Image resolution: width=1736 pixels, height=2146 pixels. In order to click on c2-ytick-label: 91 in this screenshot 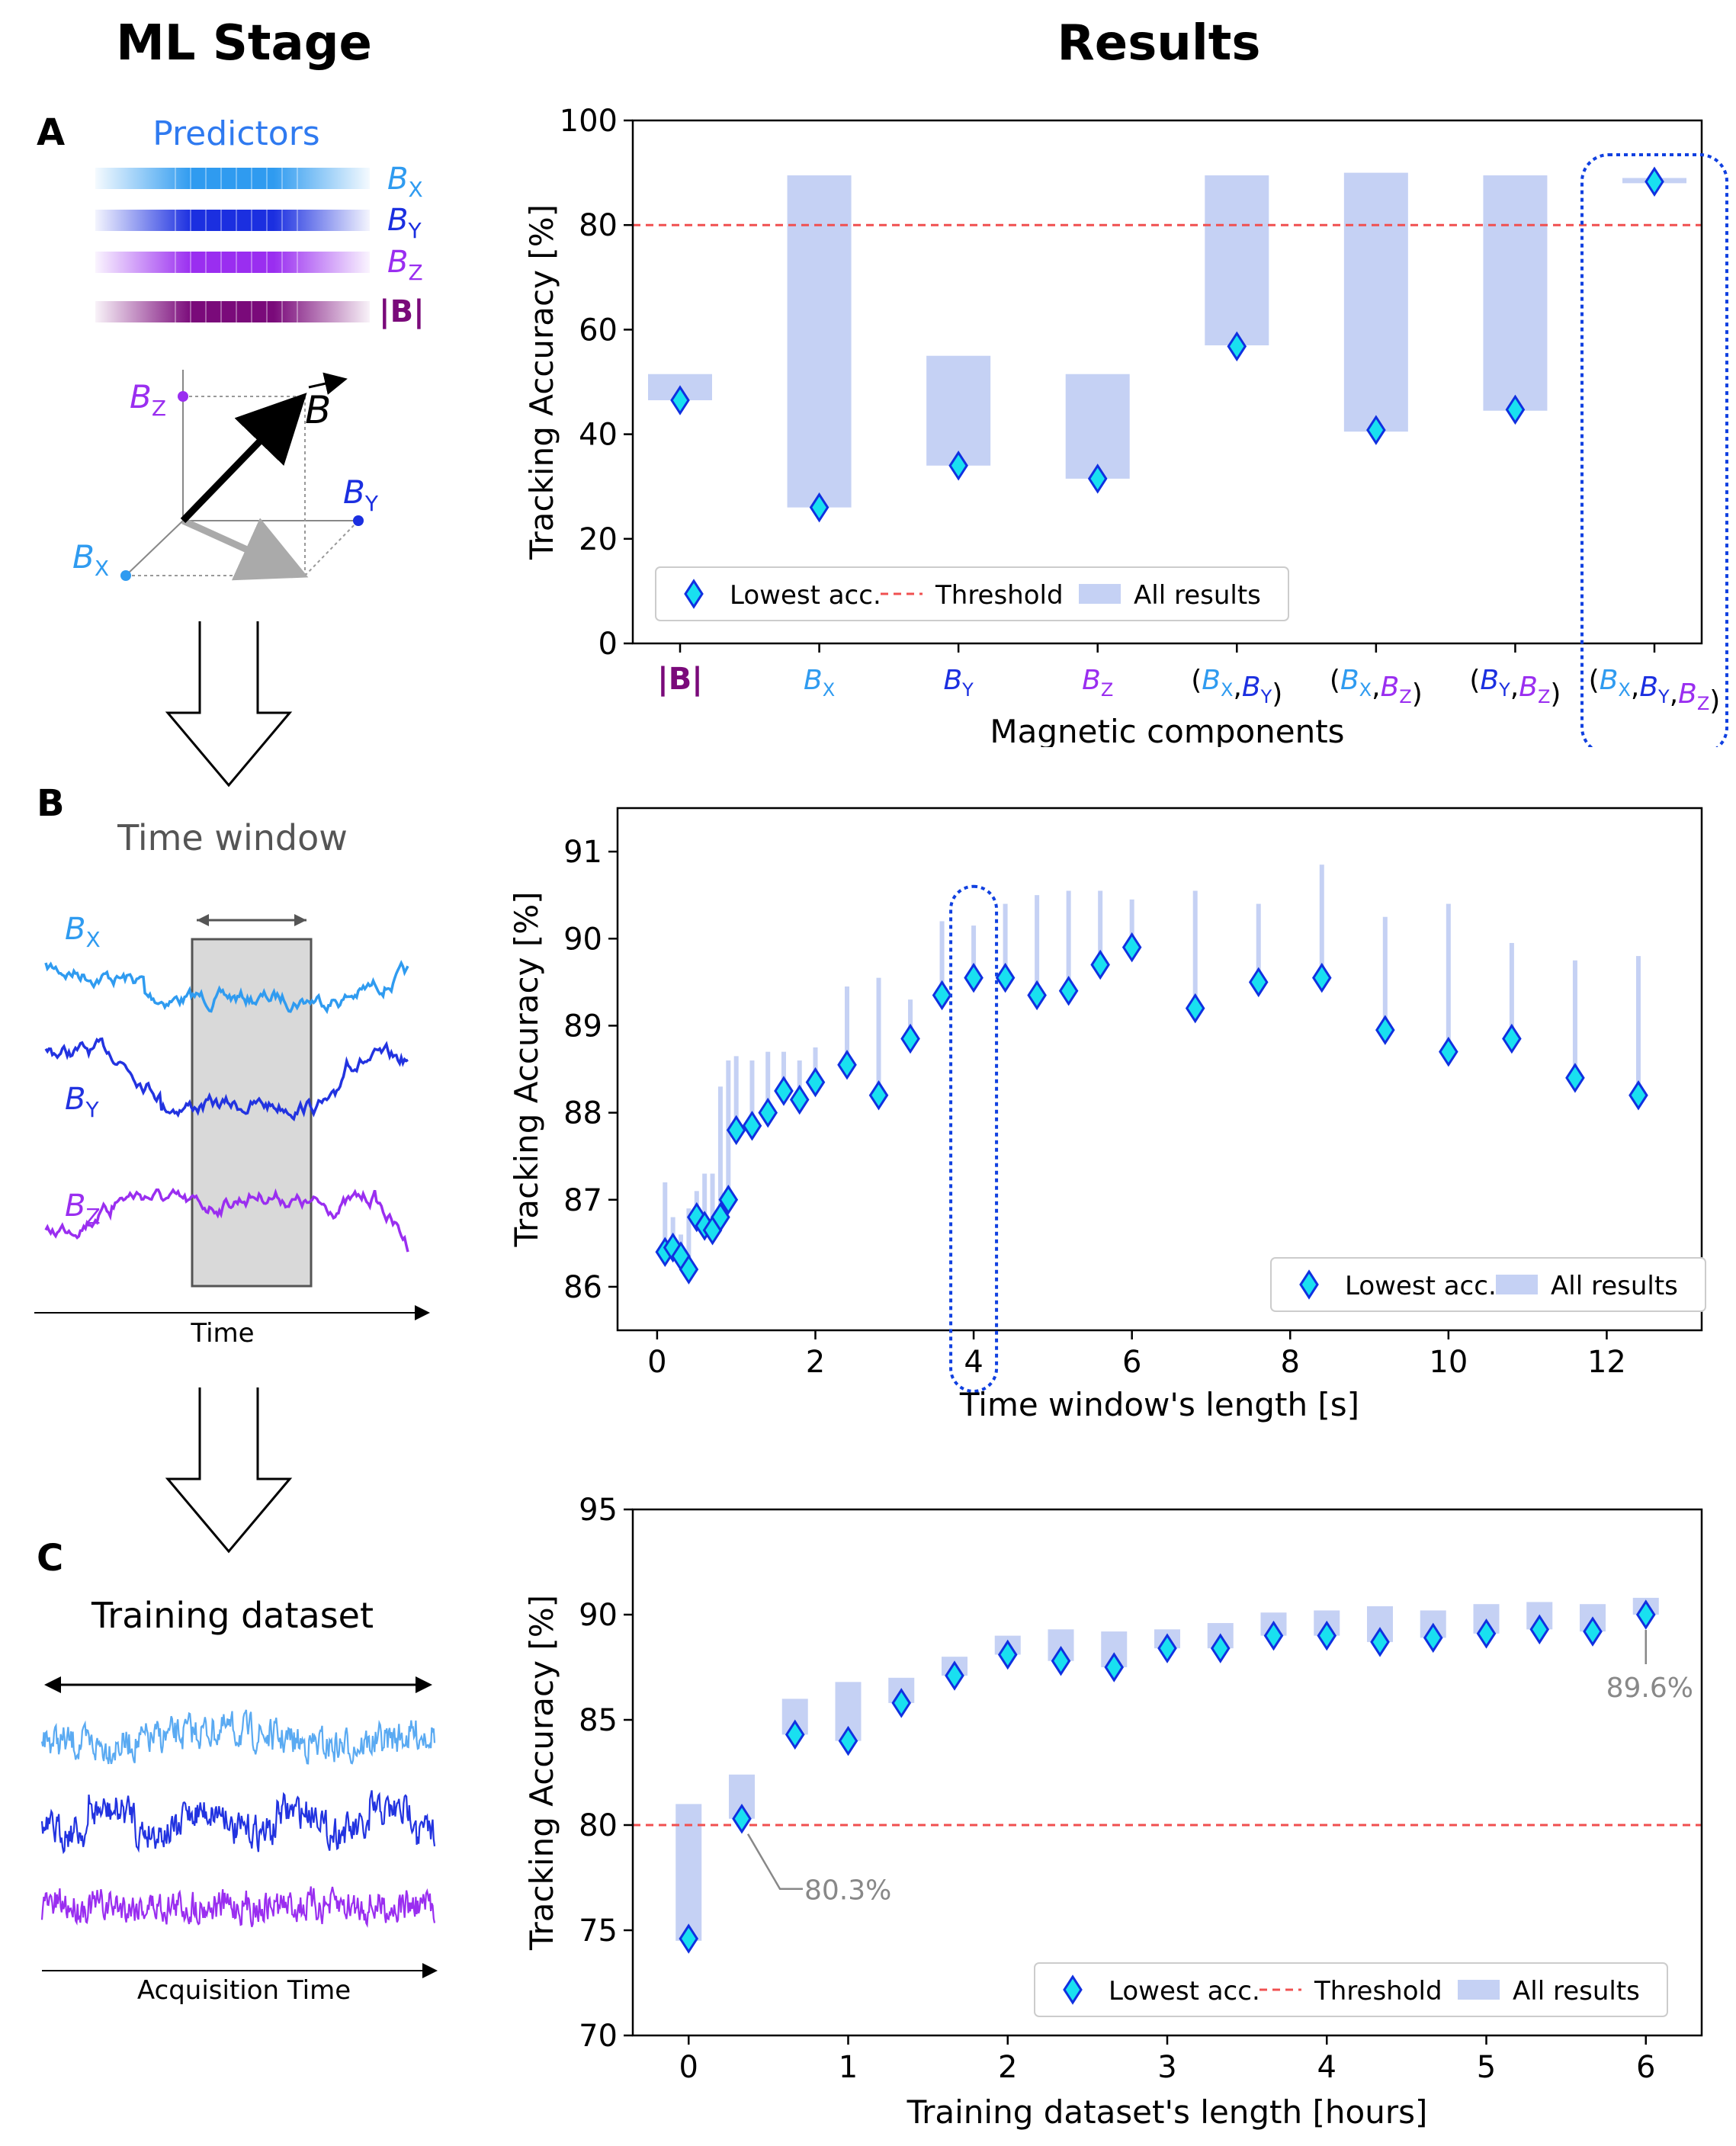, I will do `click(582, 852)`.